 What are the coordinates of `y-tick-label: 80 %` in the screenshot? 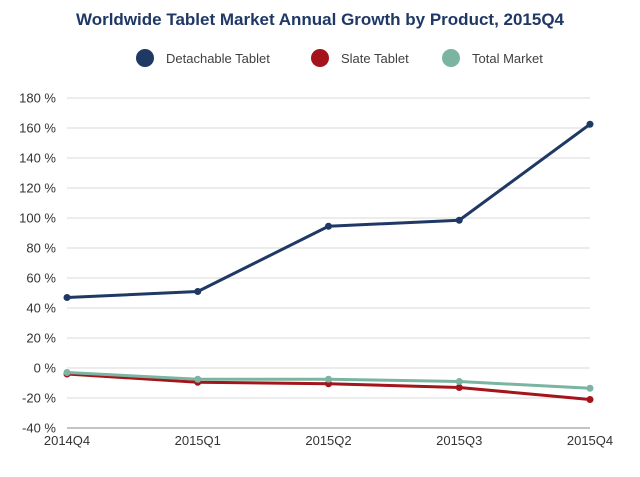 It's located at (41, 248).